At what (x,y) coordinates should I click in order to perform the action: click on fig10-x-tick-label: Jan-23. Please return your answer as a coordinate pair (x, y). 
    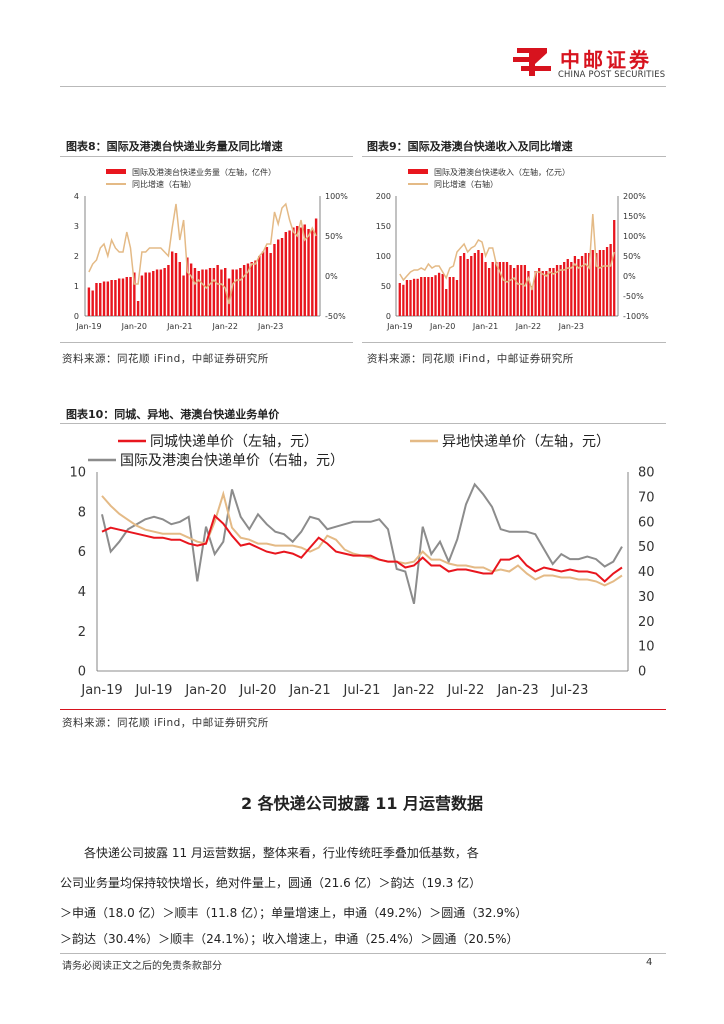
    Looking at the image, I should click on (517, 690).